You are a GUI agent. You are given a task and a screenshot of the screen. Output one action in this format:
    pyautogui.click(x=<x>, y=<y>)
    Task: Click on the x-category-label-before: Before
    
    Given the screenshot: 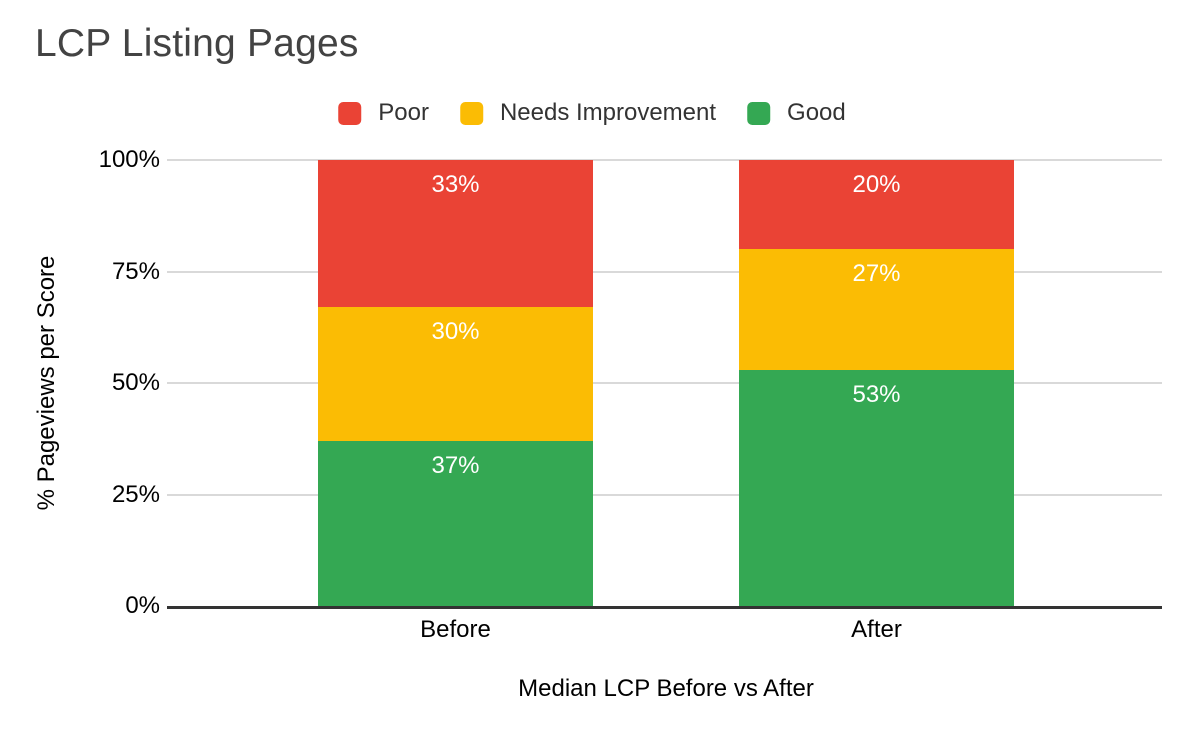 What is the action you would take?
    pyautogui.click(x=455, y=629)
    